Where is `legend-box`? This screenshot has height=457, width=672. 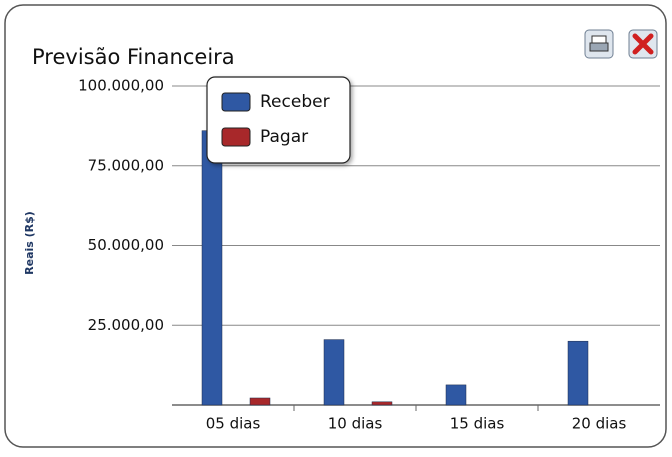 legend-box is located at coordinates (278, 120).